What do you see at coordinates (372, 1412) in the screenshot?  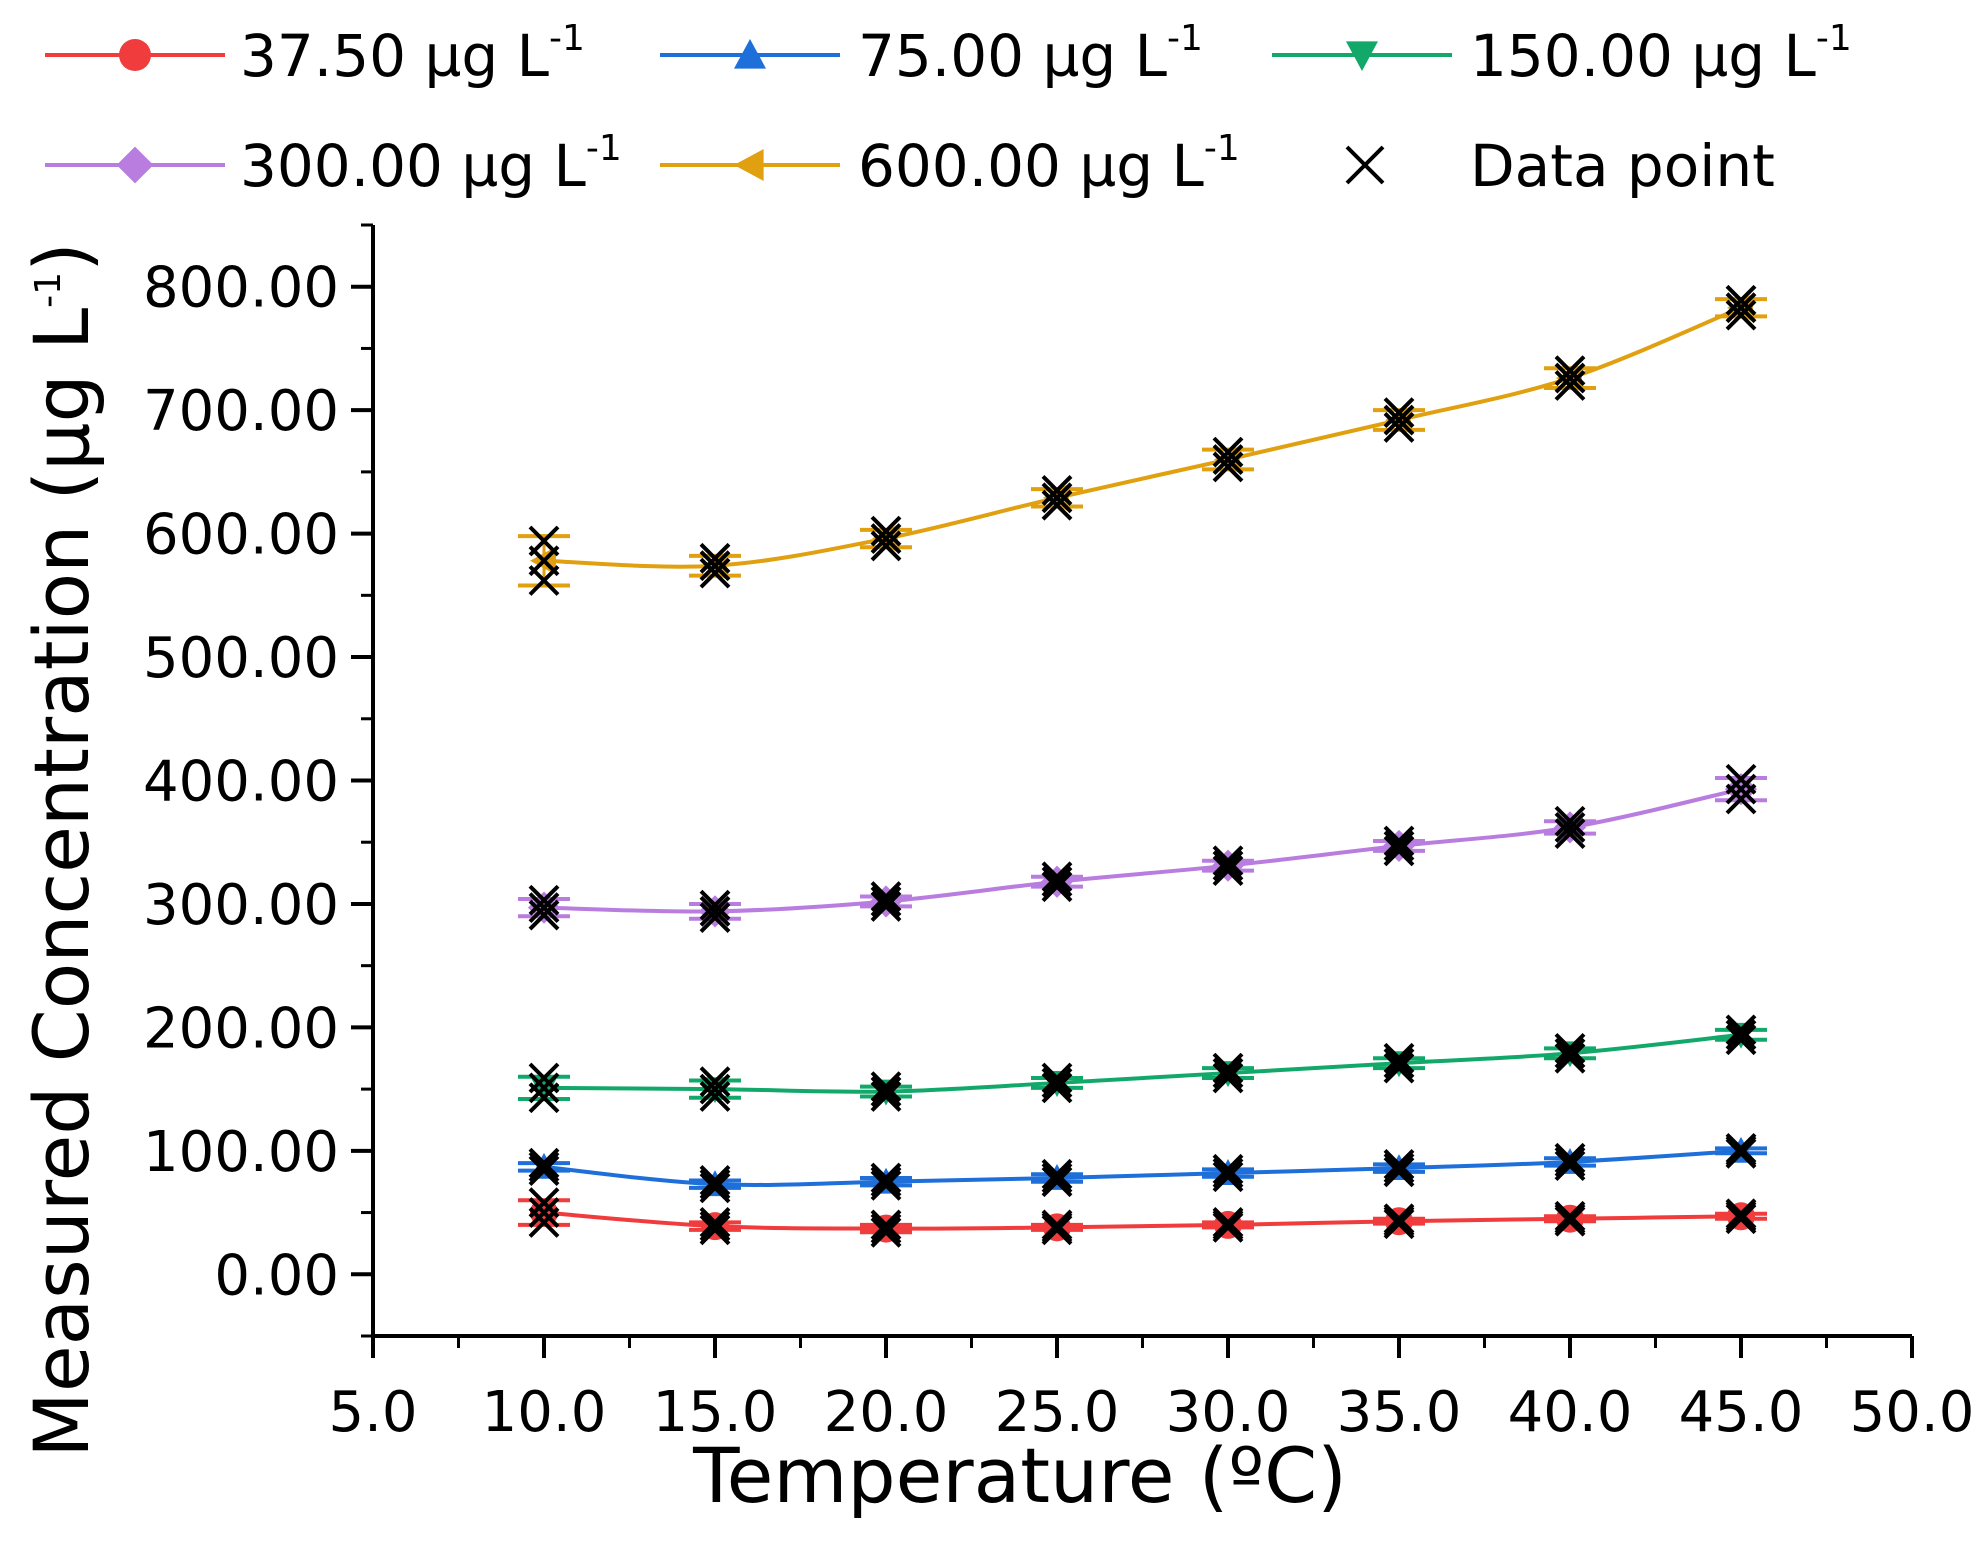 I see `x-tick-label: 5.0` at bounding box center [372, 1412].